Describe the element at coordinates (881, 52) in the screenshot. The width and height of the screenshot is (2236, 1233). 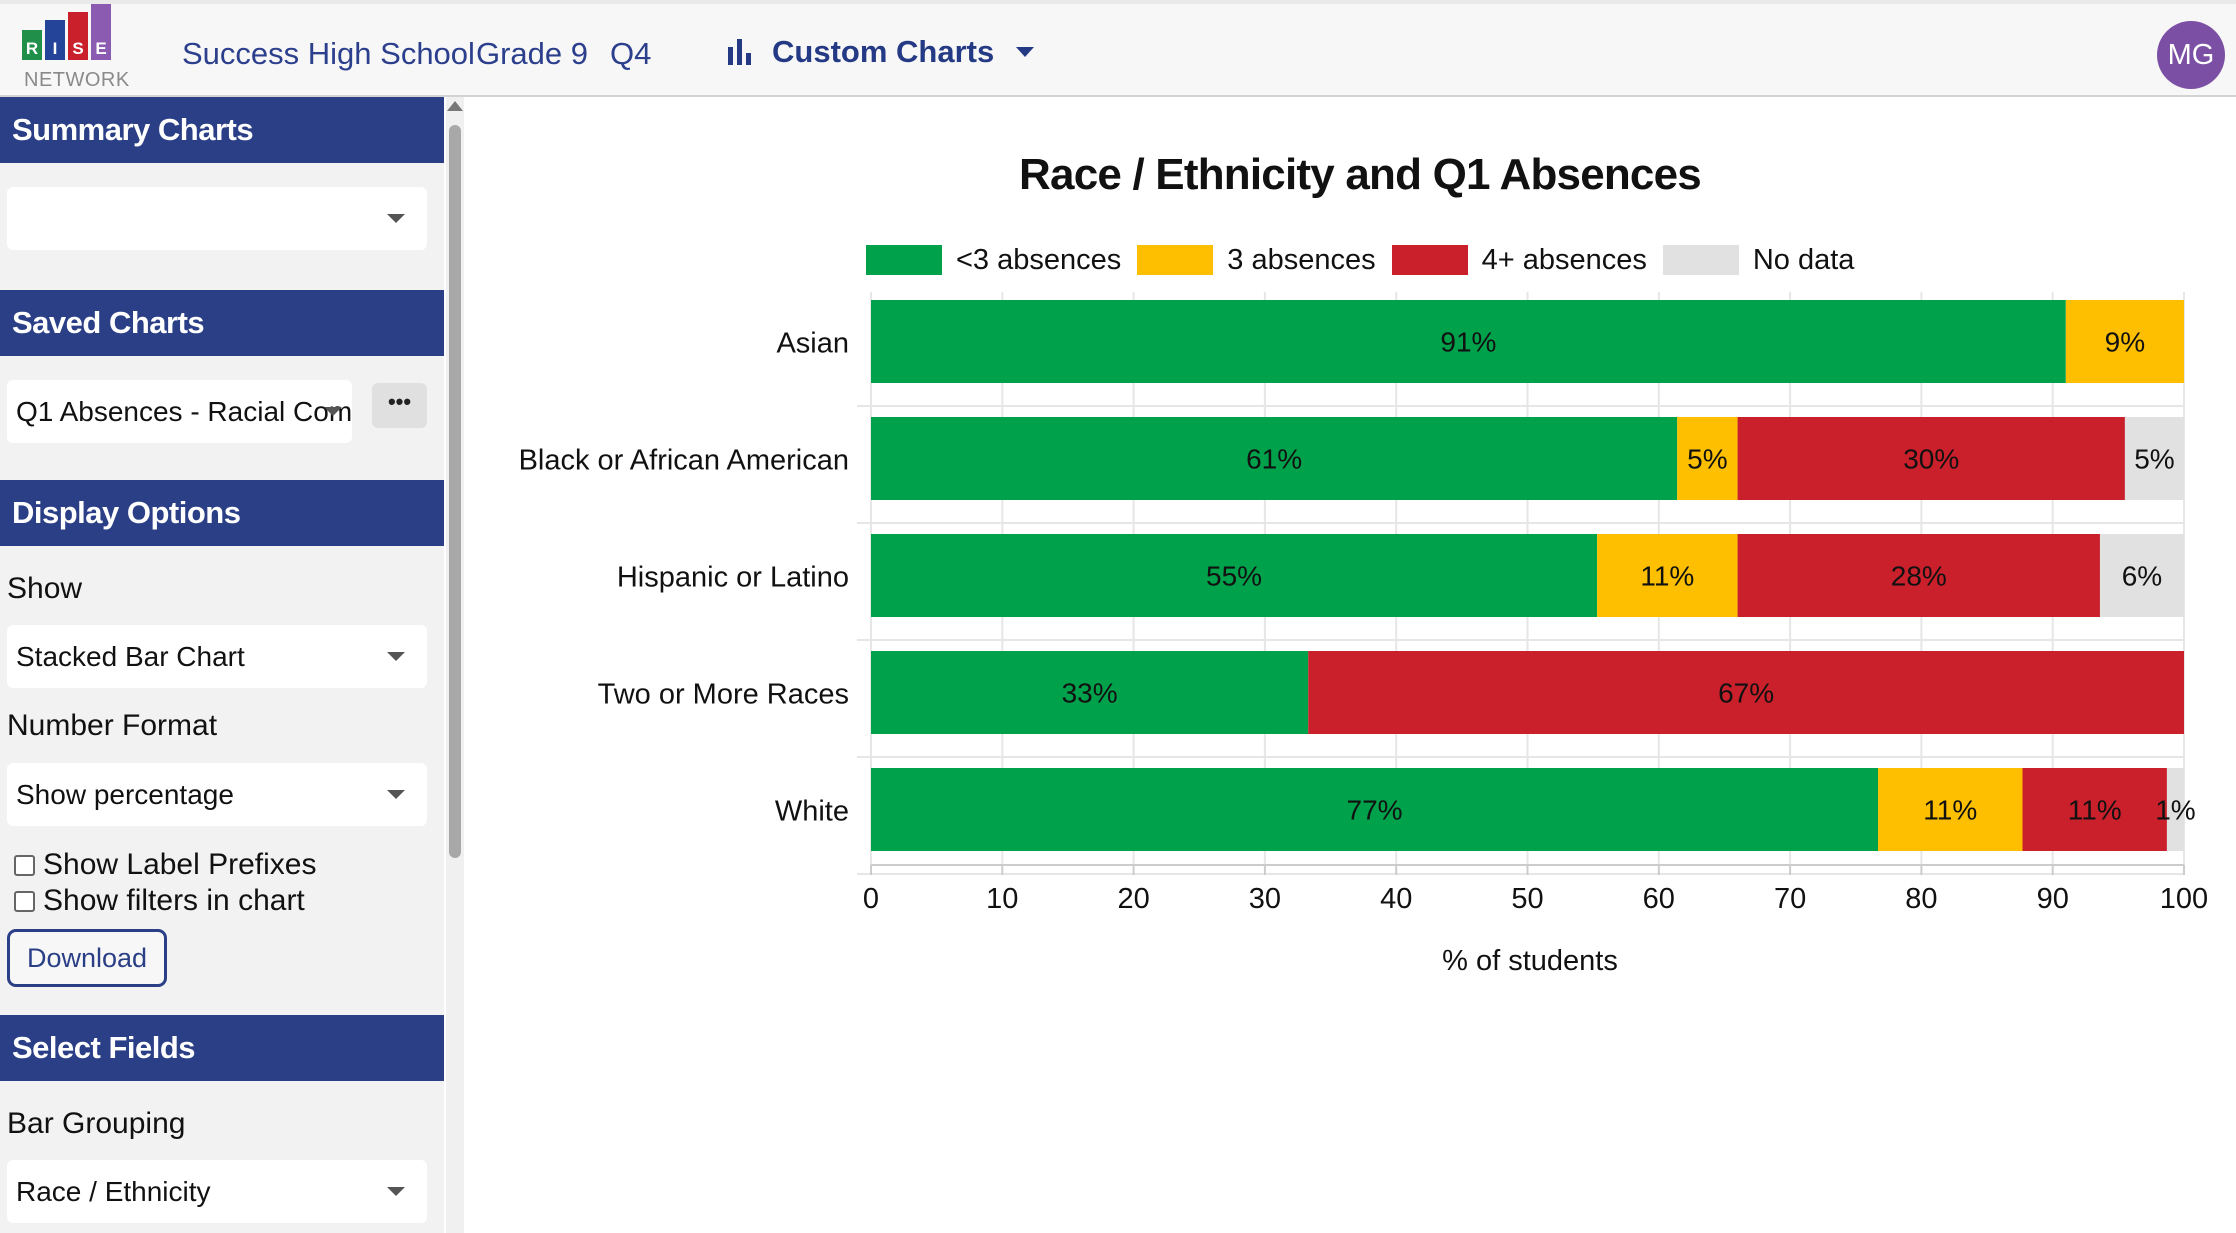
I see `custom-charts-menu: Custom Charts` at that location.